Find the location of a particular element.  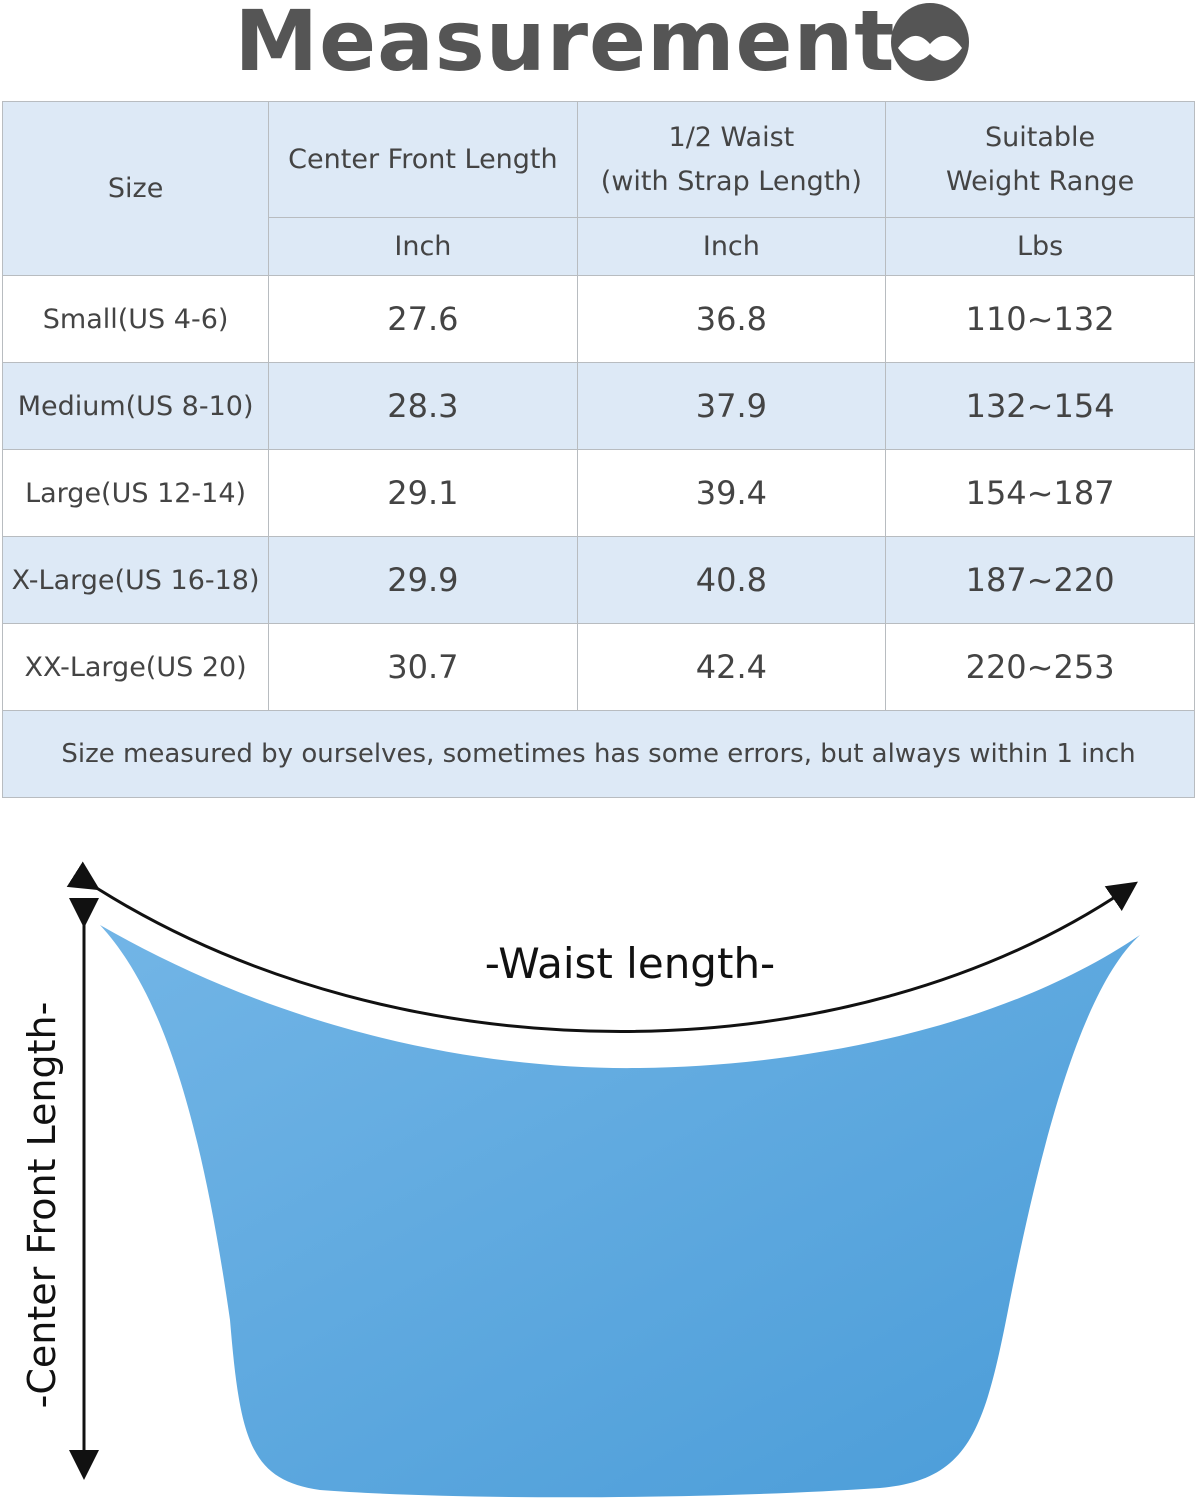

waist-label: -Waist length- is located at coordinates (630, 963).